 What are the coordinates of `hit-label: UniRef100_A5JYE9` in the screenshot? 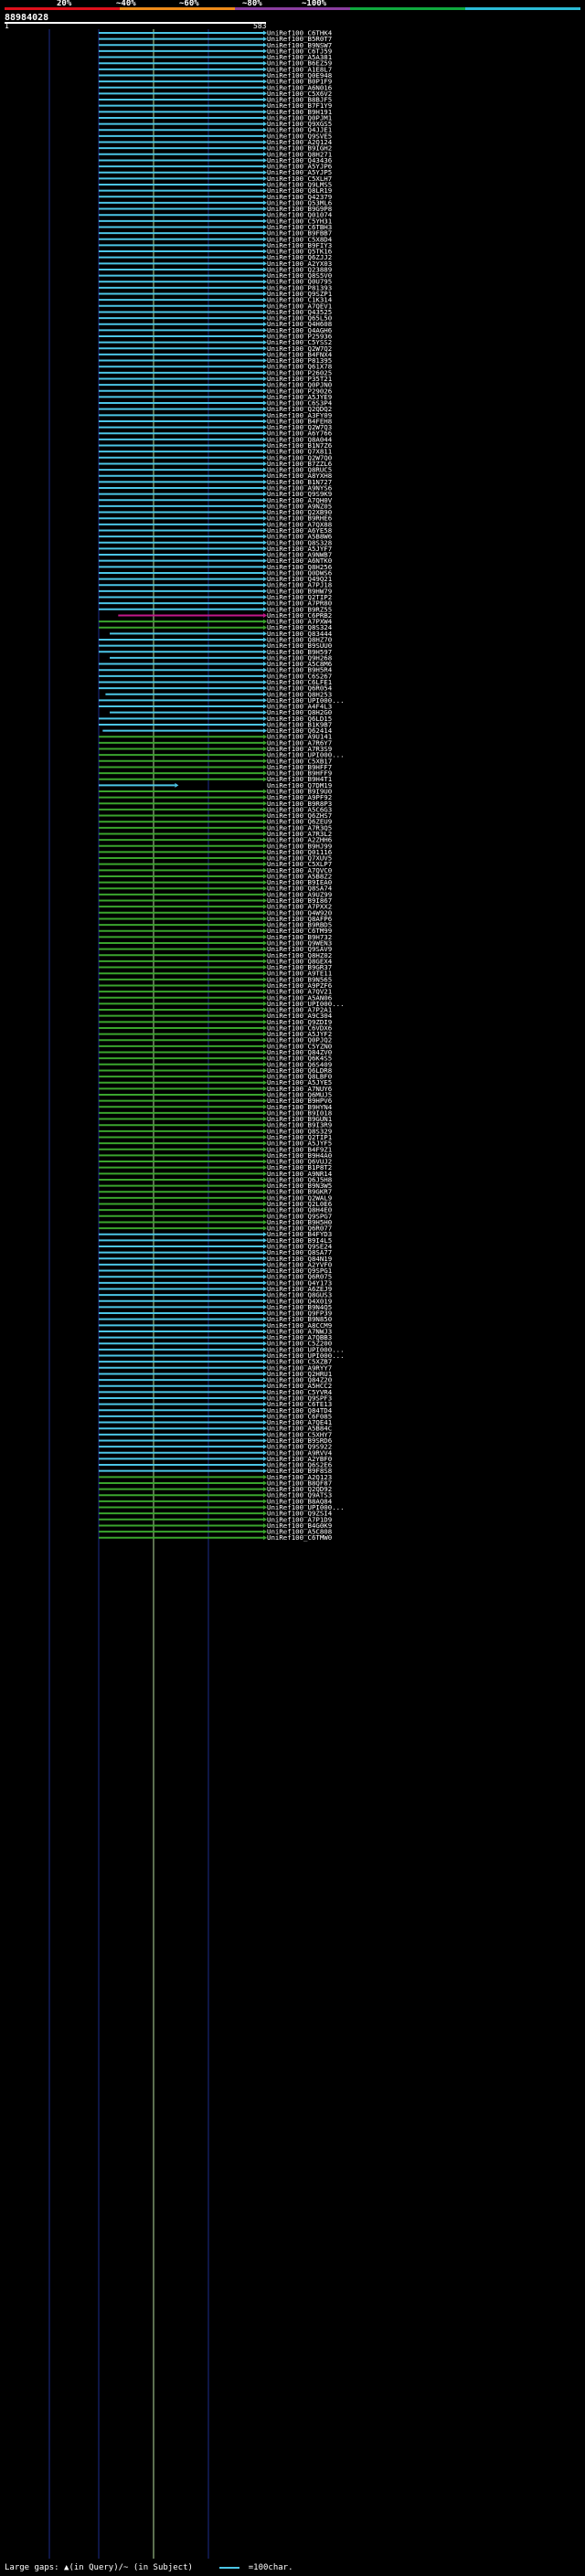 It's located at (299, 397).